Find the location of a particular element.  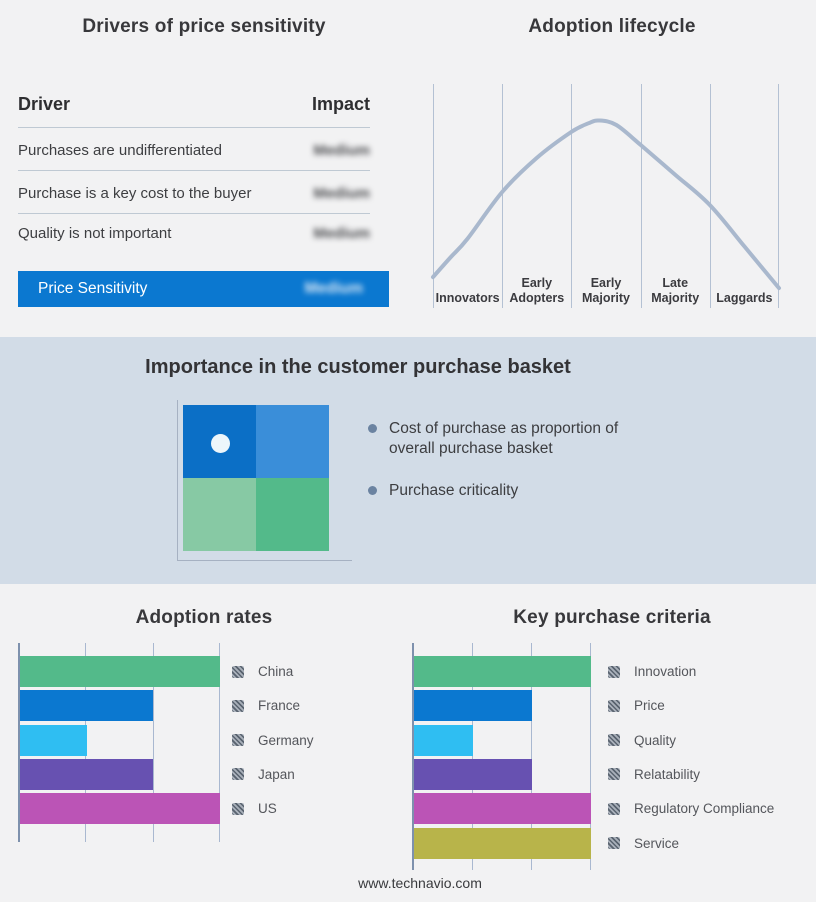

quadrant-y-axis is located at coordinates (177, 480).